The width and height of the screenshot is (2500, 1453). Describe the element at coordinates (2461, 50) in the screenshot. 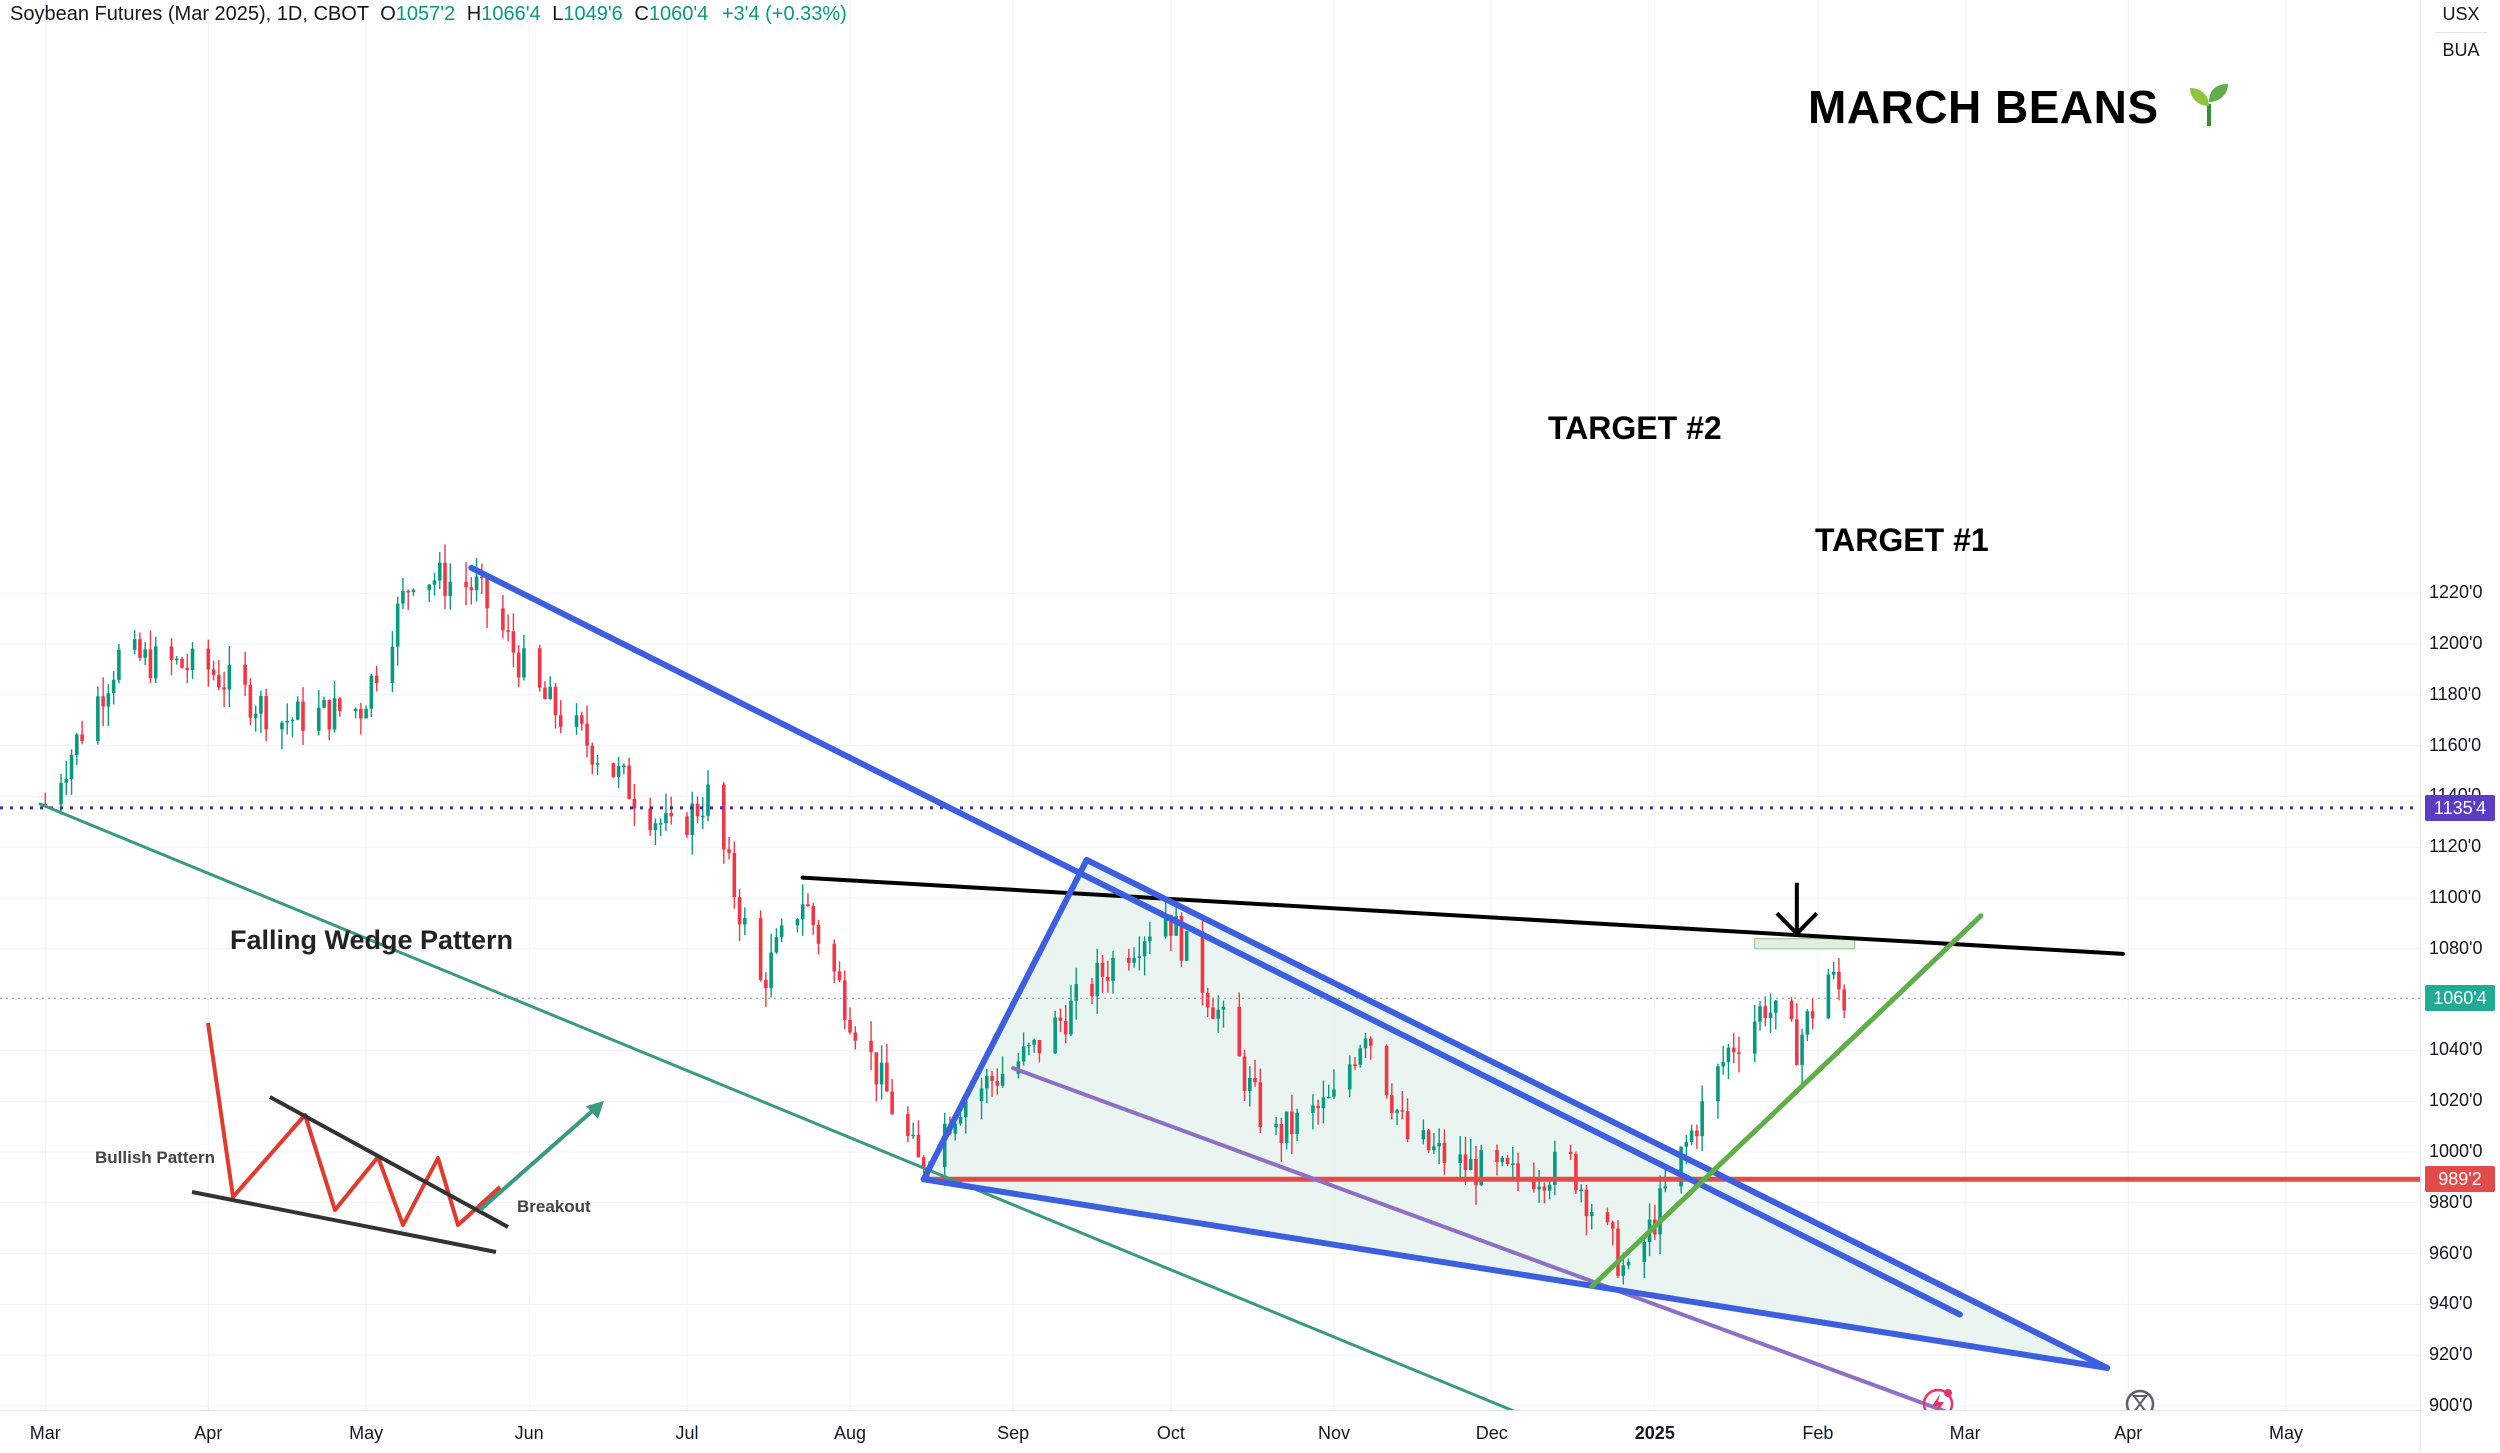

I see `unit-label: BUA` at that location.